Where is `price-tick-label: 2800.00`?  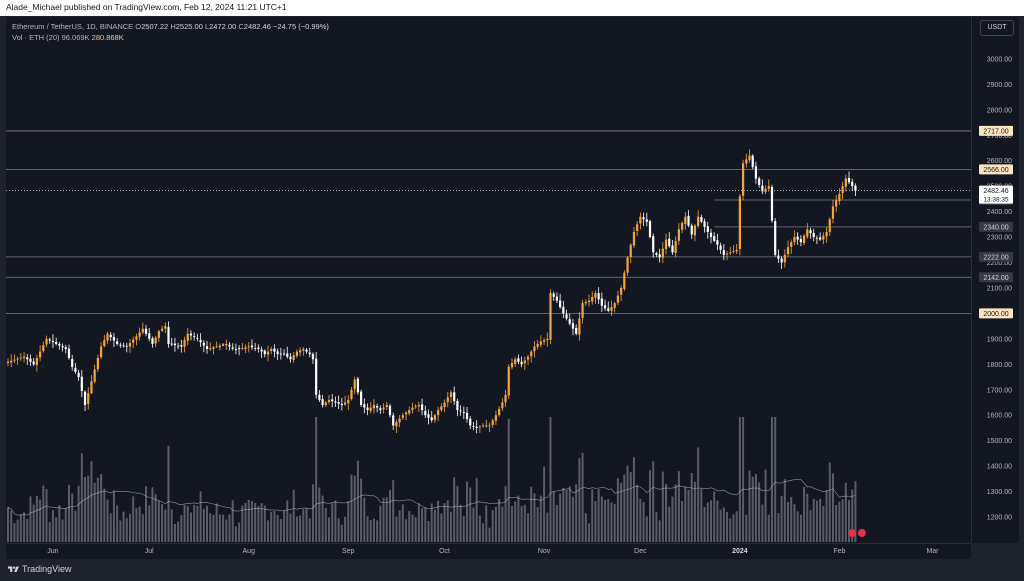 price-tick-label: 2800.00 is located at coordinates (999, 110).